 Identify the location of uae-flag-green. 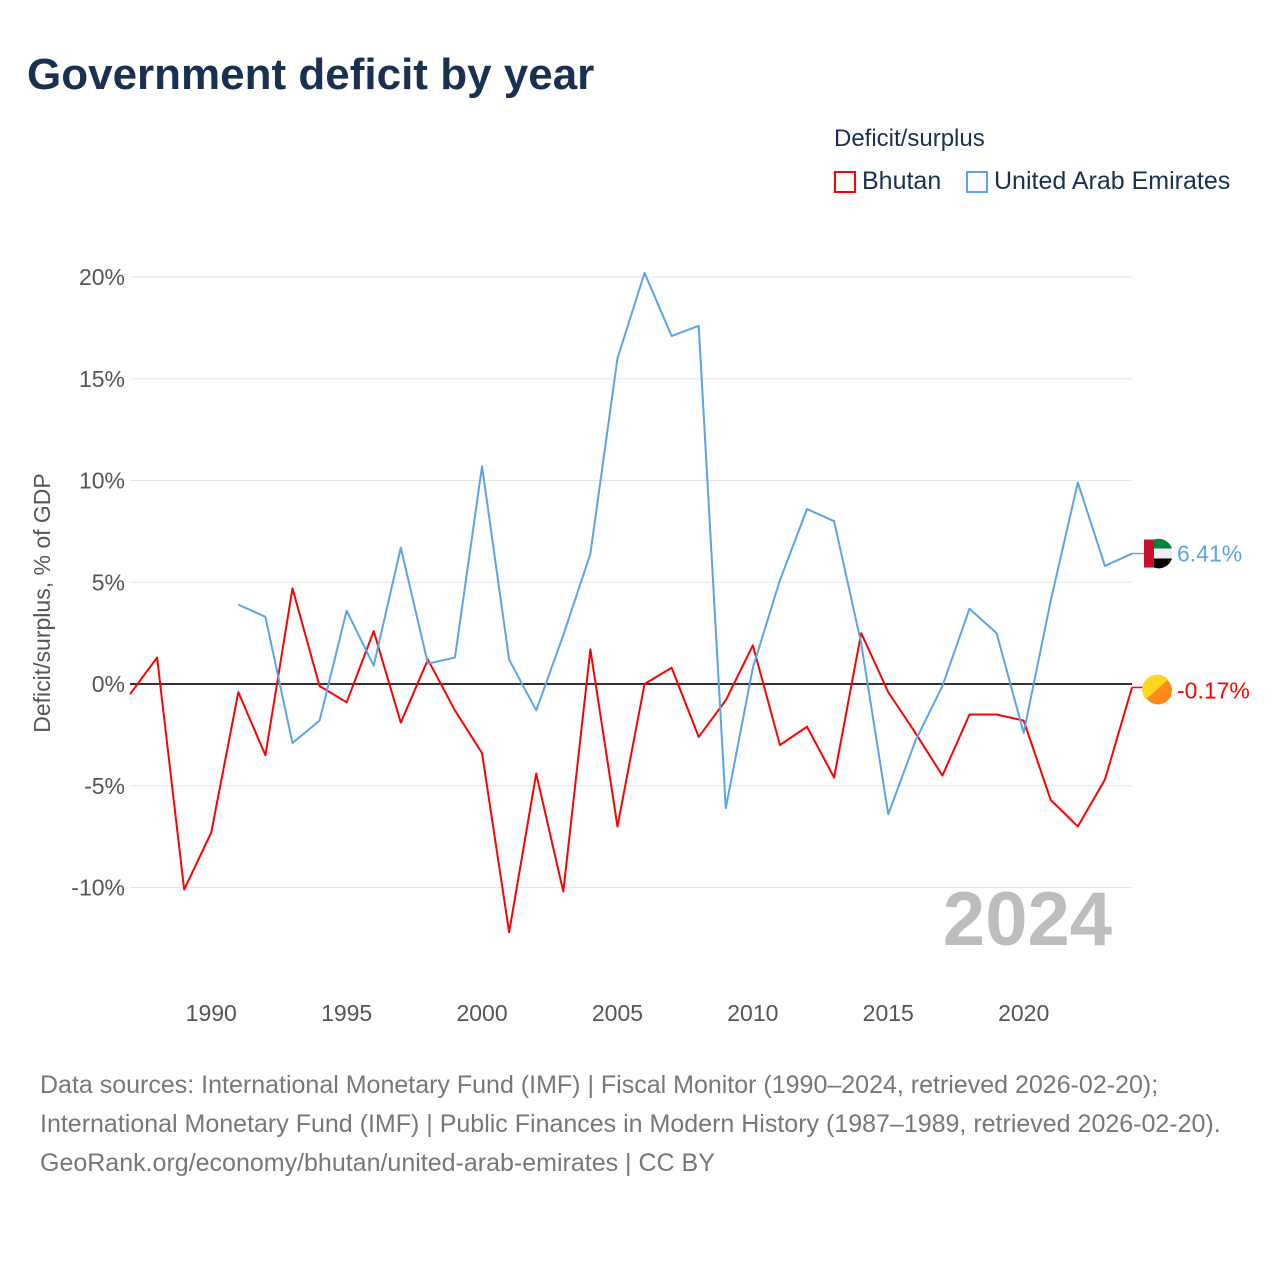
(1163, 543).